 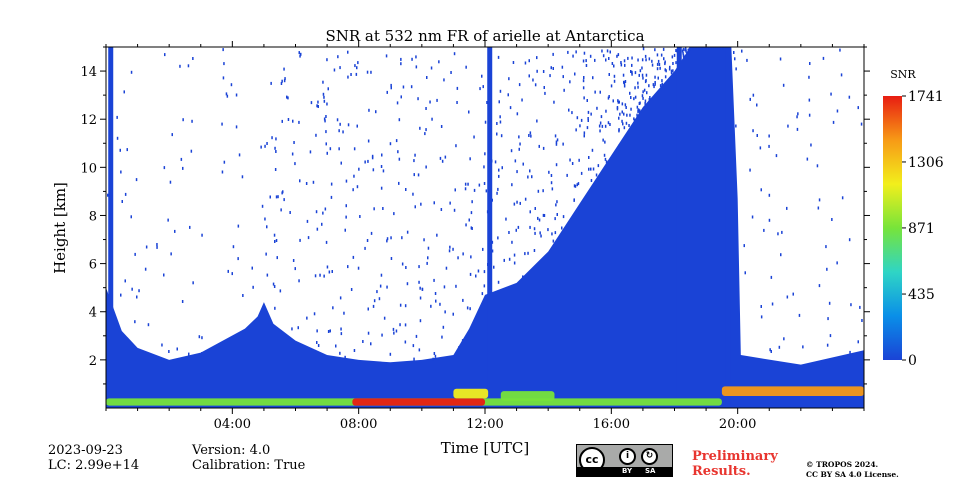 What do you see at coordinates (852, 470) in the screenshot?
I see `copyright: © TROPOS 2024. CC BY SA 4.0 License.` at bounding box center [852, 470].